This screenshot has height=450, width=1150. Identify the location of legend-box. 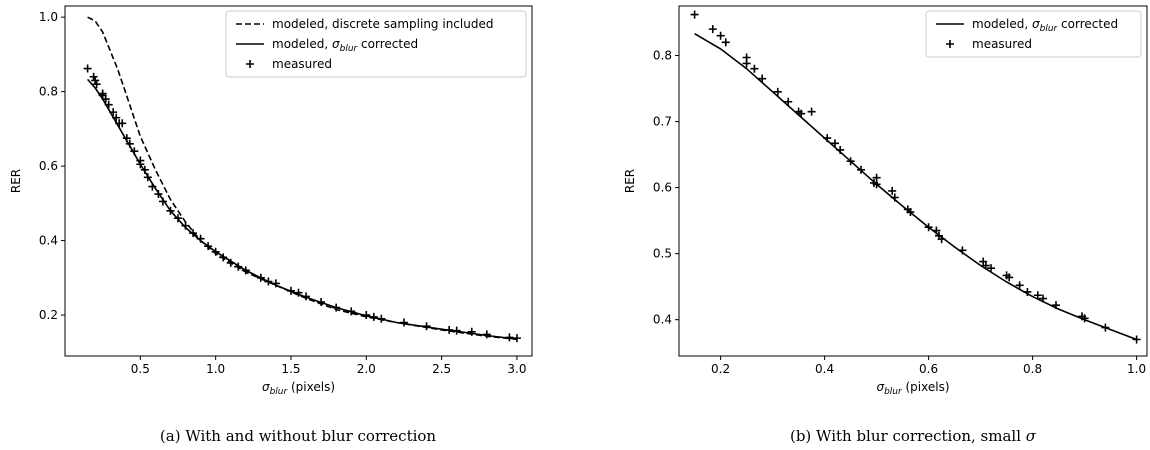
(1033, 34).